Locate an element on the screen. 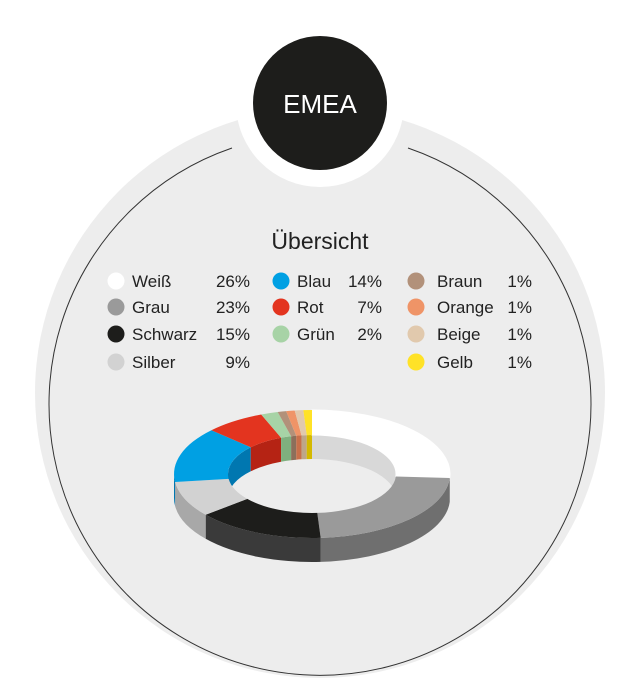  outer-wall-schwarz is located at coordinates (263, 538).